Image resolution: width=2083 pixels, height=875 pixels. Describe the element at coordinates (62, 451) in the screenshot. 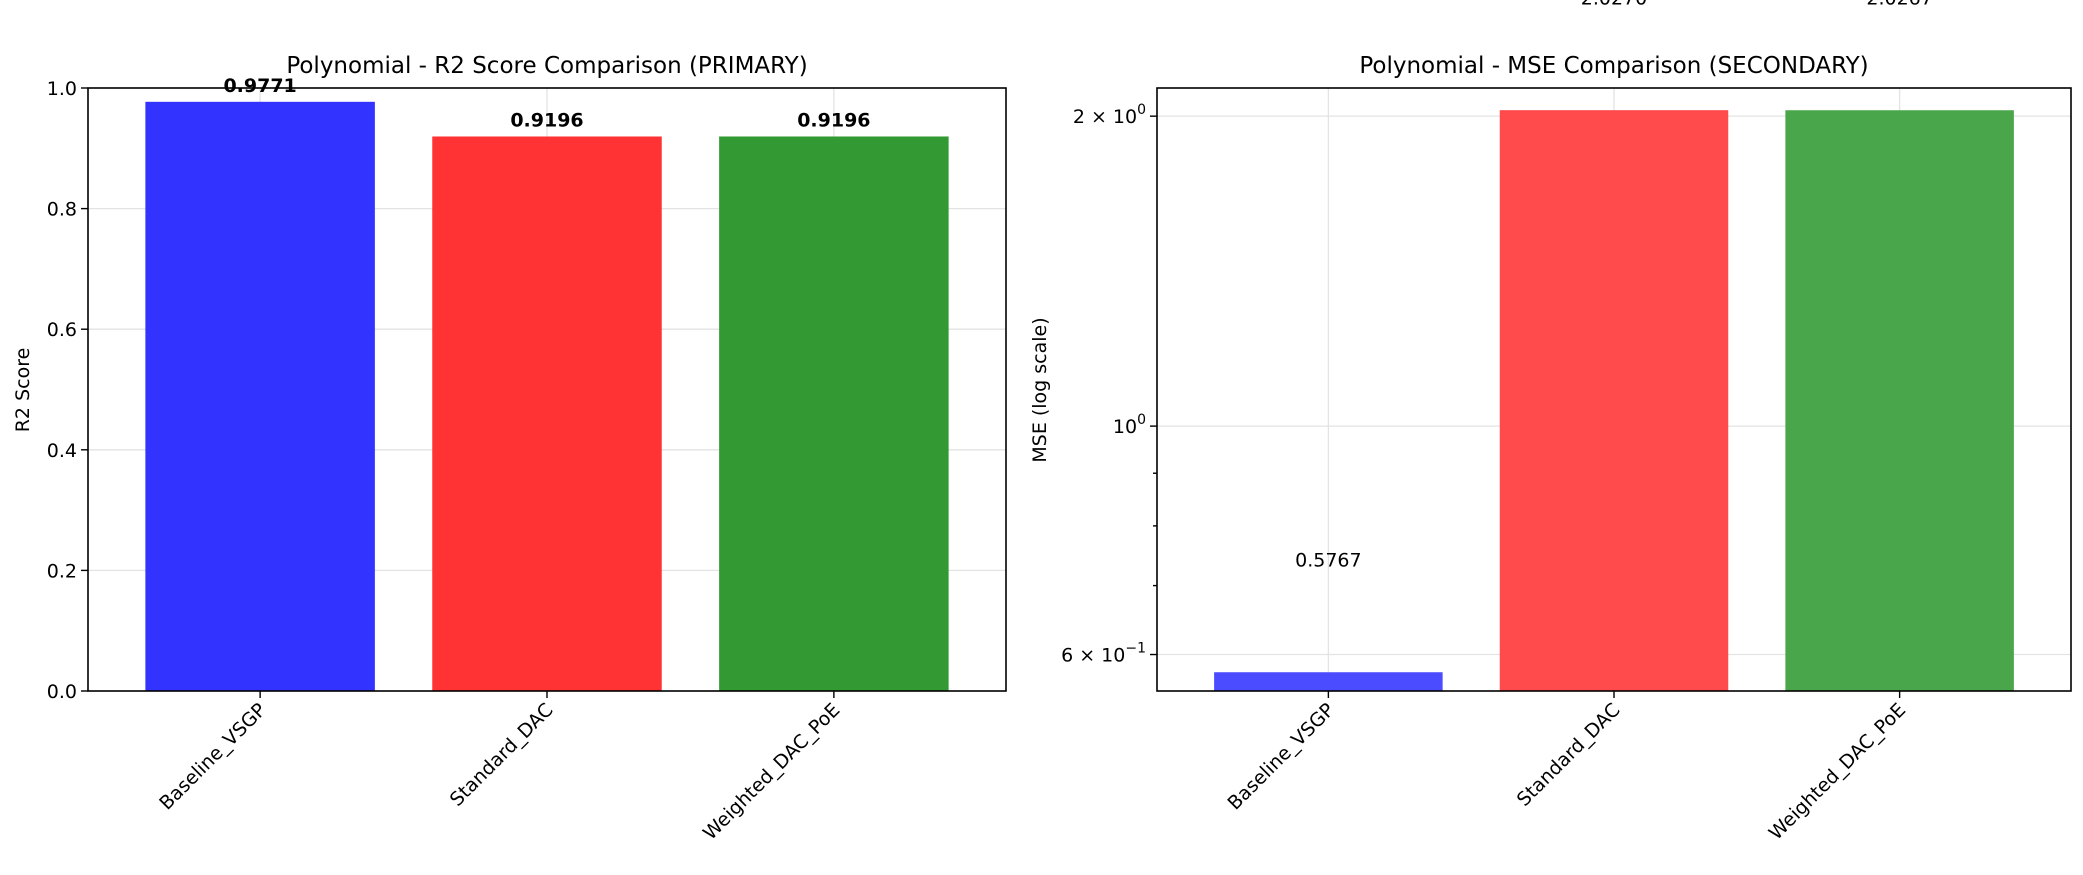

I see `r2-y-tick-label: 0.4` at that location.